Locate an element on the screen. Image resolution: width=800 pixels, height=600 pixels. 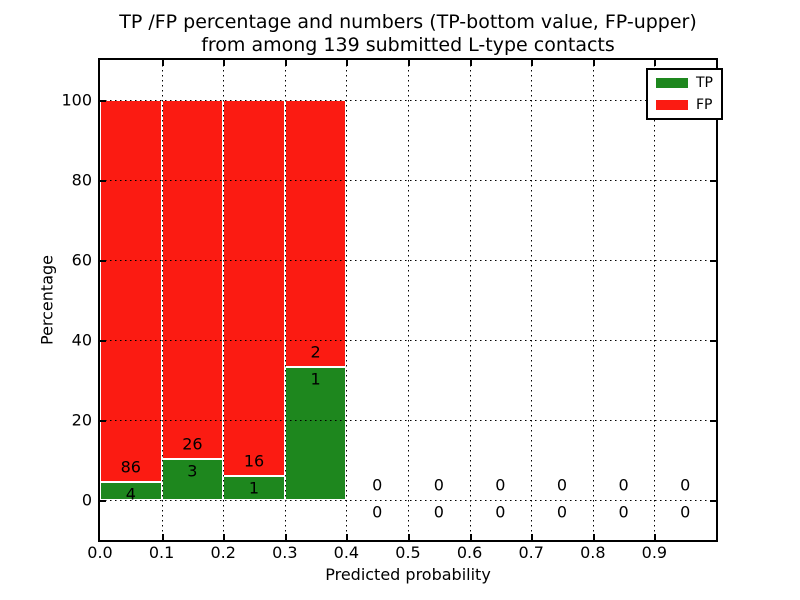
fp-count-label: 86 is located at coordinates (130, 467).